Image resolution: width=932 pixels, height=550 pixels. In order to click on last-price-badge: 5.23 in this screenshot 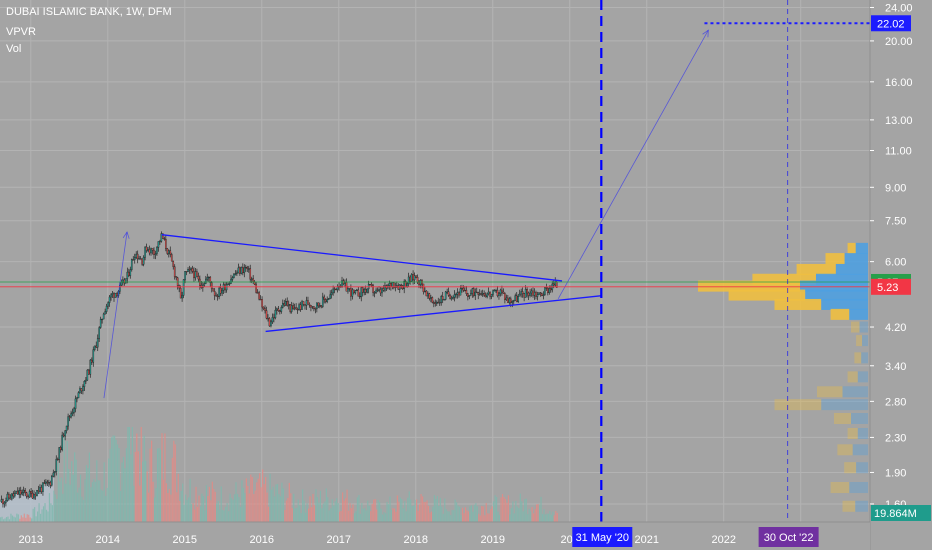, I will do `click(887, 288)`.